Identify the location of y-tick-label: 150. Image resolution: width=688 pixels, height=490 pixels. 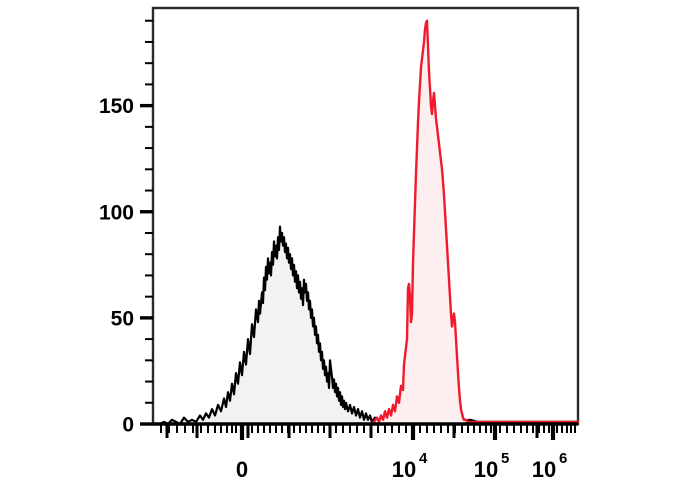
(116, 106).